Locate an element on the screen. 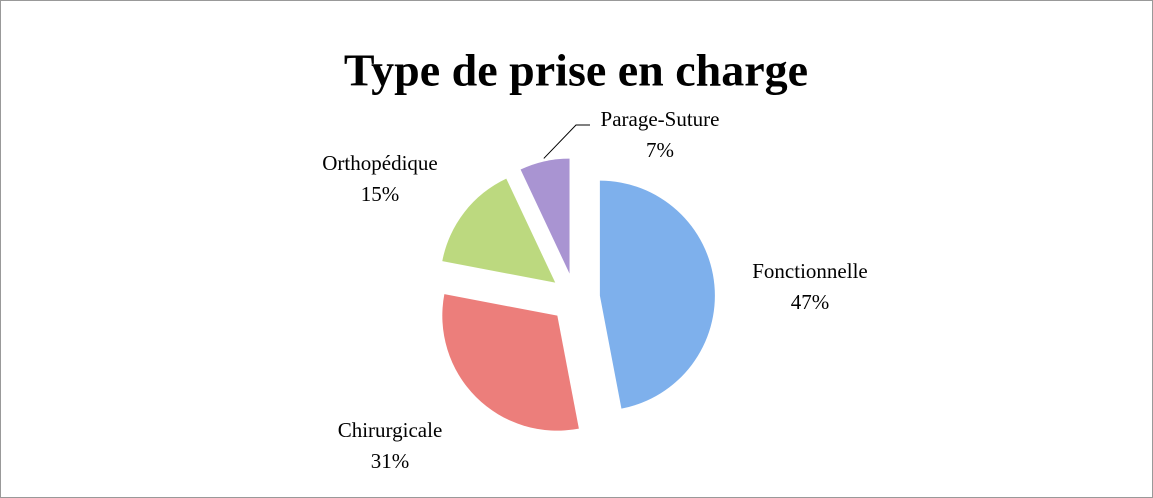  slice-value-label: 15% is located at coordinates (380, 194).